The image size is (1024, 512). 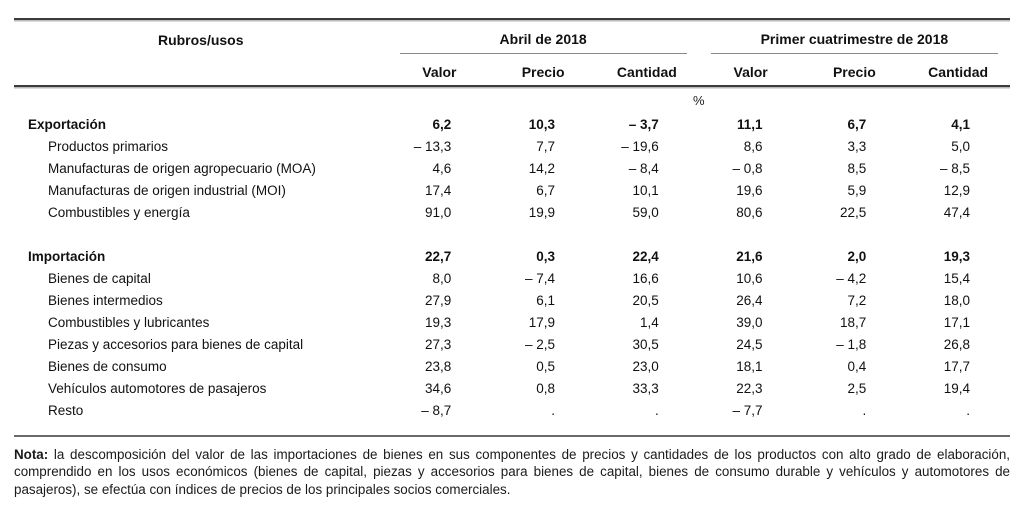 What do you see at coordinates (749, 344) in the screenshot?
I see `value-cell: 24,5` at bounding box center [749, 344].